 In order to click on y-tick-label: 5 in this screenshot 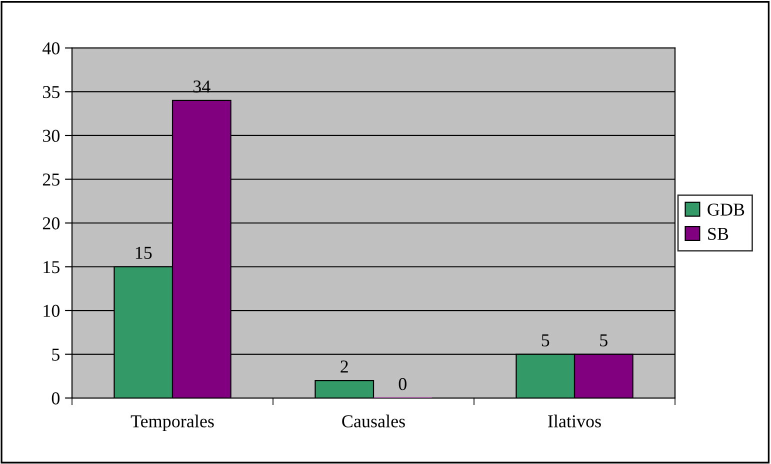, I will do `click(56, 354)`.